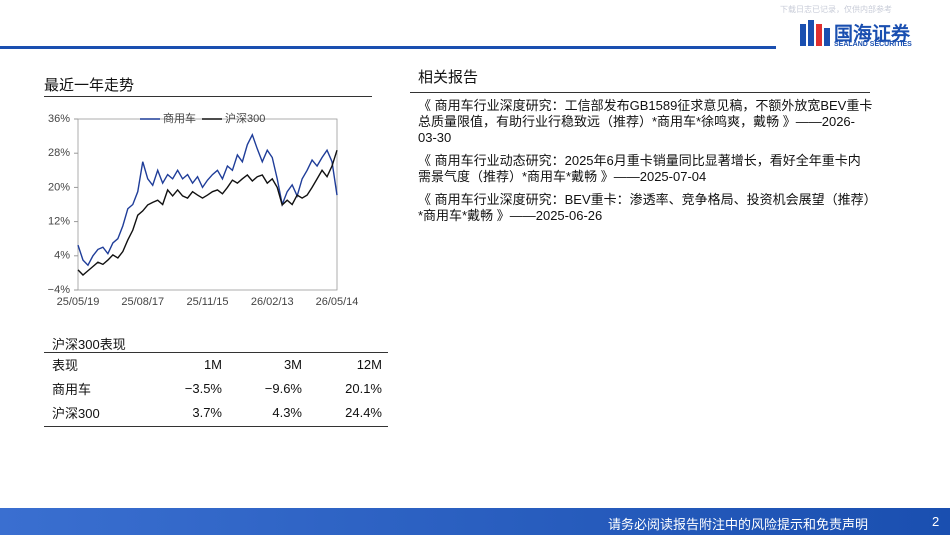  What do you see at coordinates (369, 364) in the screenshot?
I see `table-cell: 12M` at bounding box center [369, 364].